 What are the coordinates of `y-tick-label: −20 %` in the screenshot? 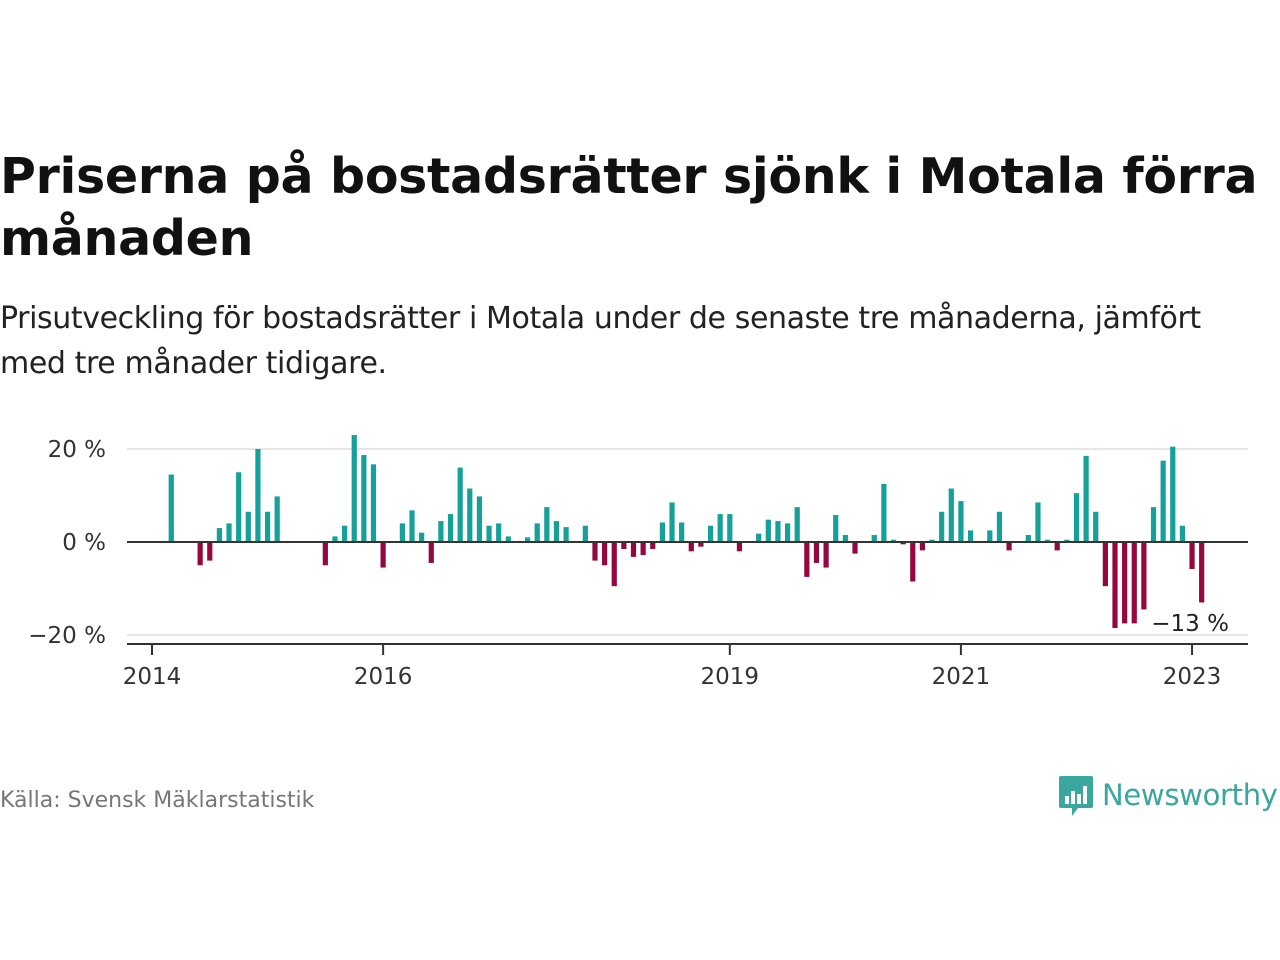 It's located at (67, 636).